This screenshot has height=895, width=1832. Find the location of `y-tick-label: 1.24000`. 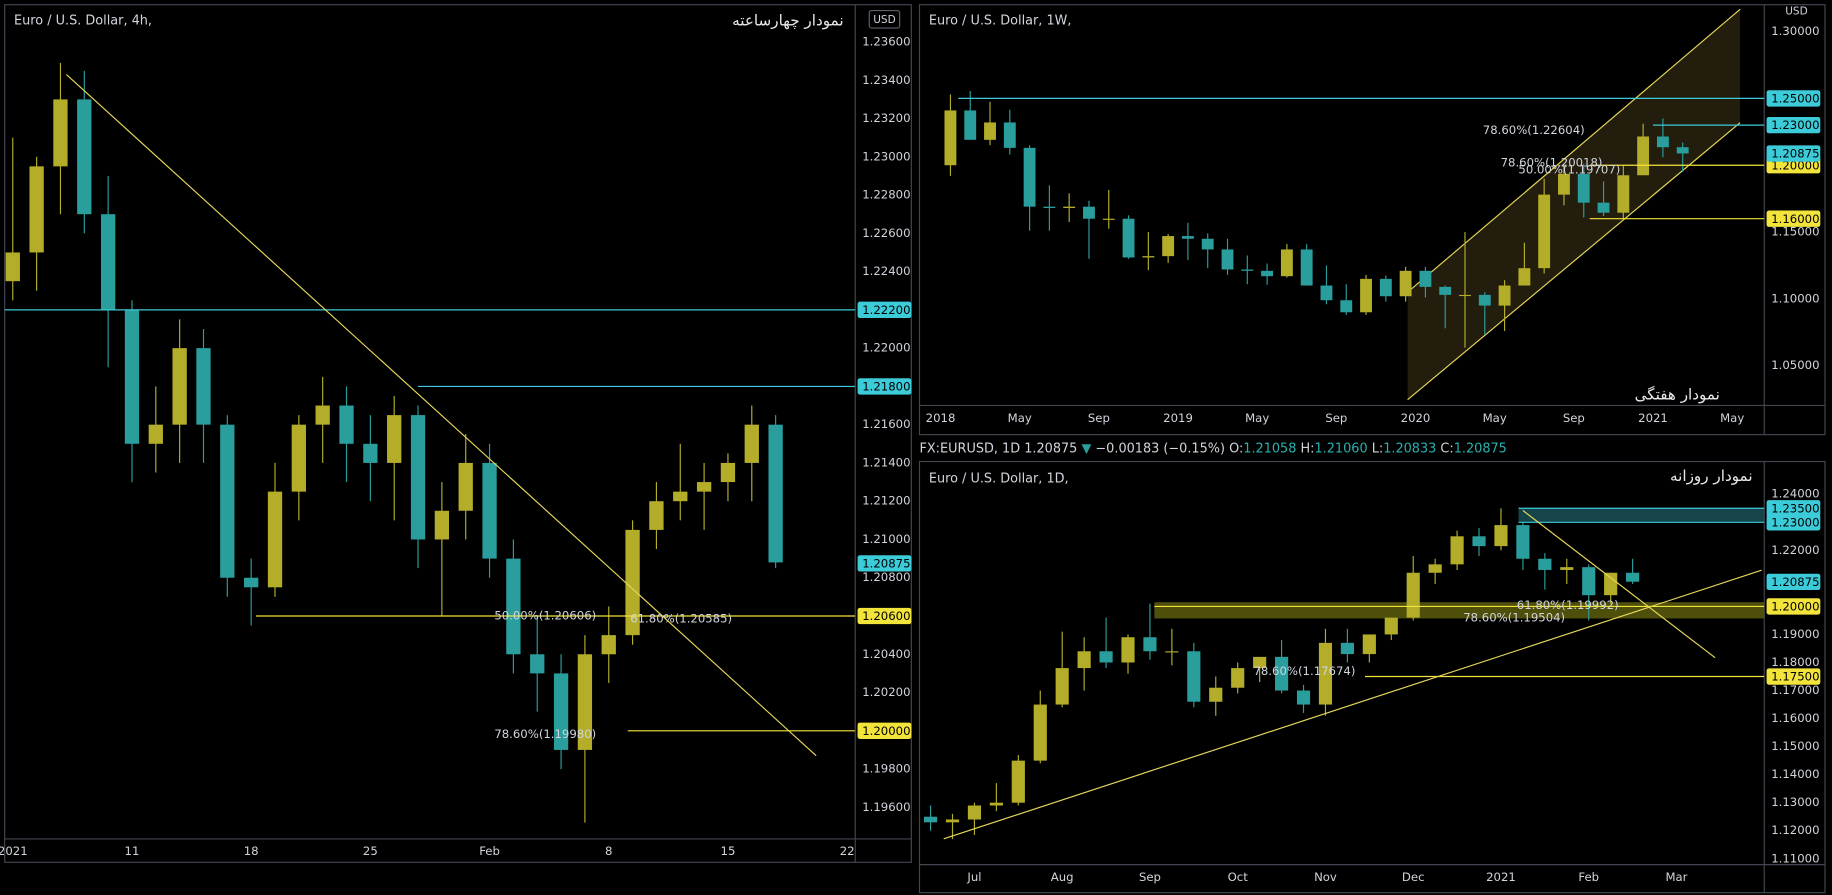

y-tick-label: 1.24000 is located at coordinates (1795, 494).